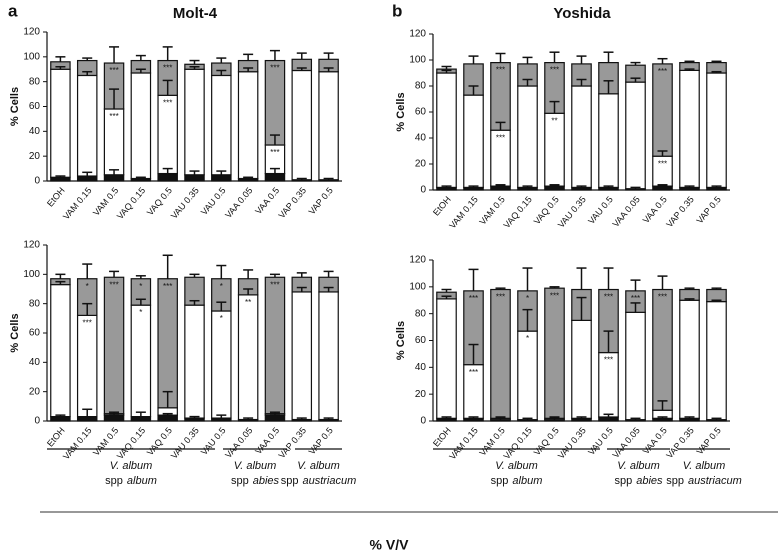 The height and width of the screenshot is (557, 778). What do you see at coordinates (715, 481) in the screenshot?
I see `group-name: austriacum` at bounding box center [715, 481].